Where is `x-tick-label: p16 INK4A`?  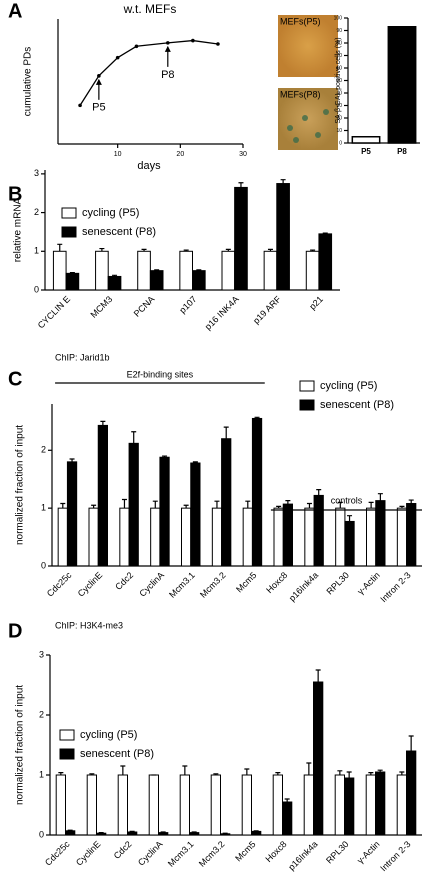
x-tick-label: p16 INK4A is located at coordinates (222, 313).